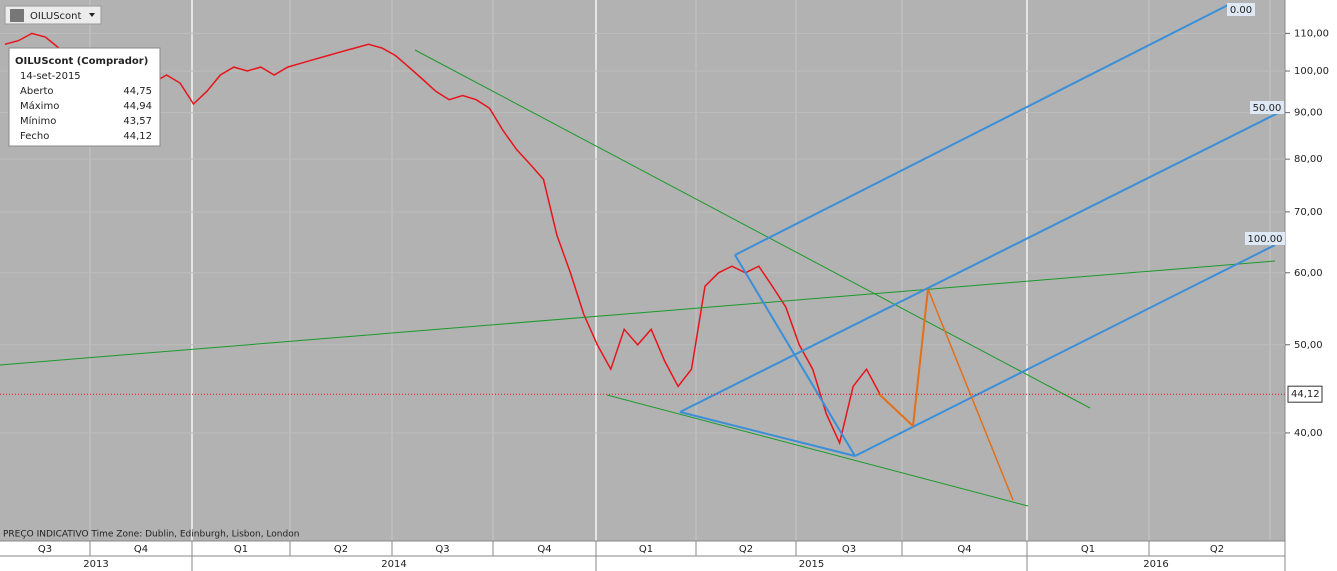 The width and height of the screenshot is (1337, 571). What do you see at coordinates (95, 564) in the screenshot?
I see `year-label: 2013` at bounding box center [95, 564].